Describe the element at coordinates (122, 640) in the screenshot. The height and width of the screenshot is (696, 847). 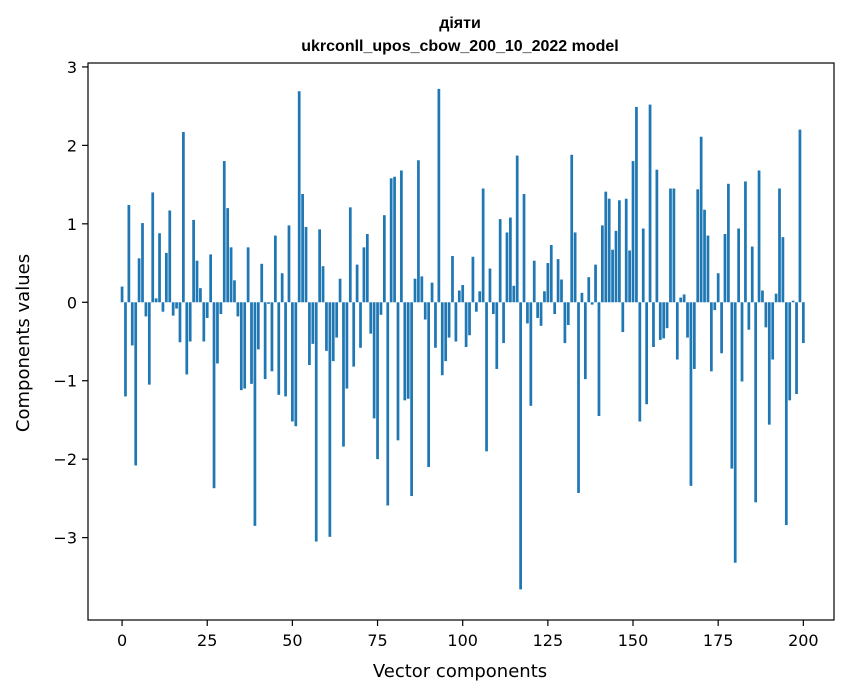
I see `x-tick-label: 0` at that location.